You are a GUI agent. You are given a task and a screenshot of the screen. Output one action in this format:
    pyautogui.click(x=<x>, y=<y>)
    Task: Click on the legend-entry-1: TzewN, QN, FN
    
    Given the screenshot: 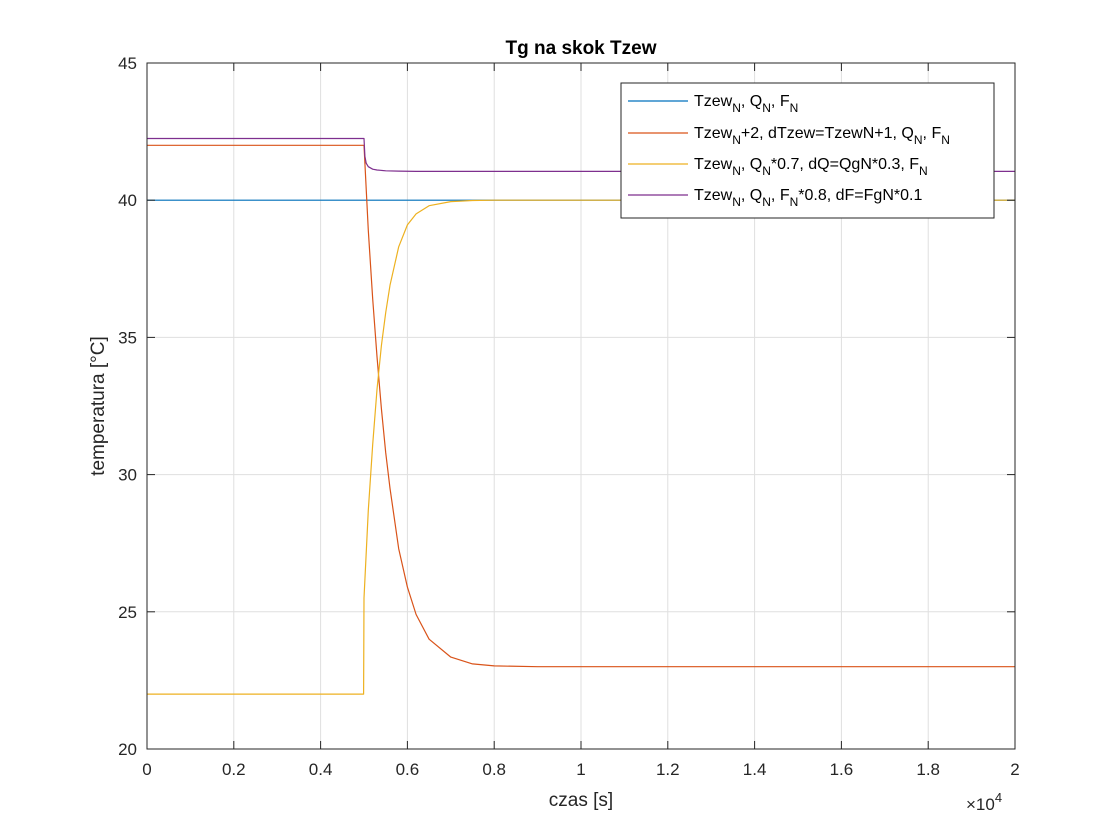 What is the action you would take?
    pyautogui.click(x=746, y=104)
    